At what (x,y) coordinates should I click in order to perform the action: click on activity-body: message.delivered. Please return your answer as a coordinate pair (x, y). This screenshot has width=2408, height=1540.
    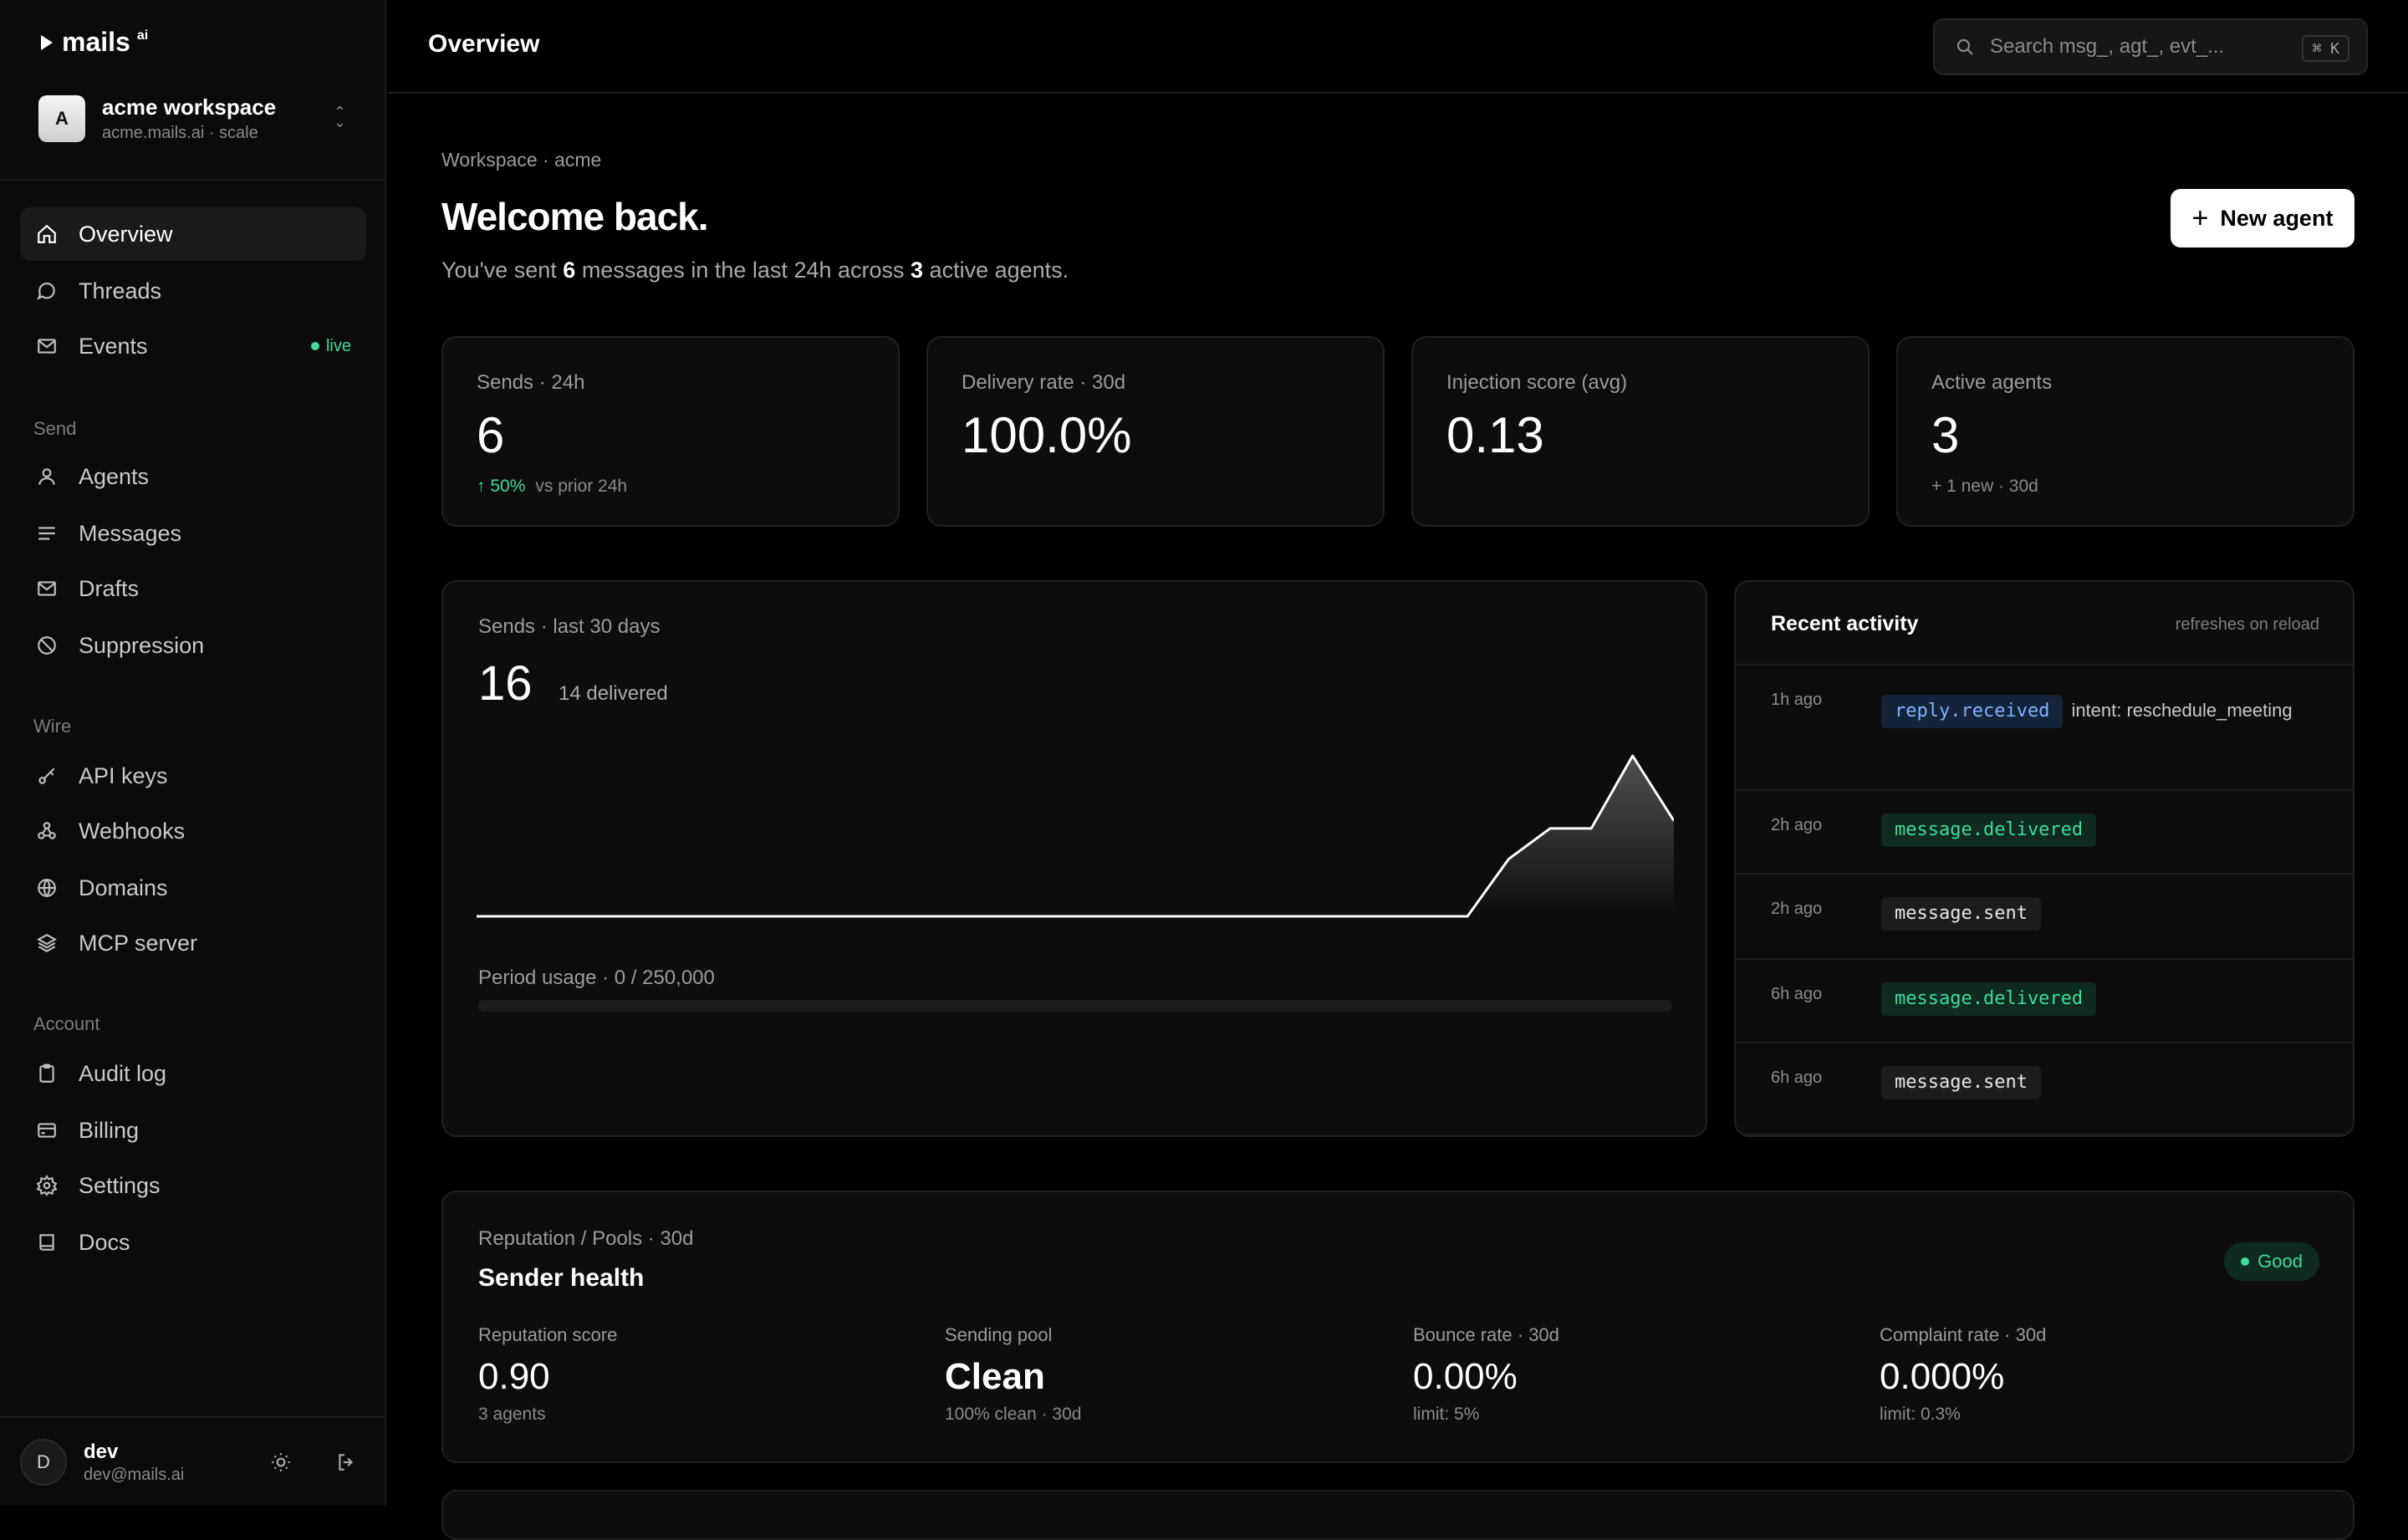
    Looking at the image, I should click on (2098, 998).